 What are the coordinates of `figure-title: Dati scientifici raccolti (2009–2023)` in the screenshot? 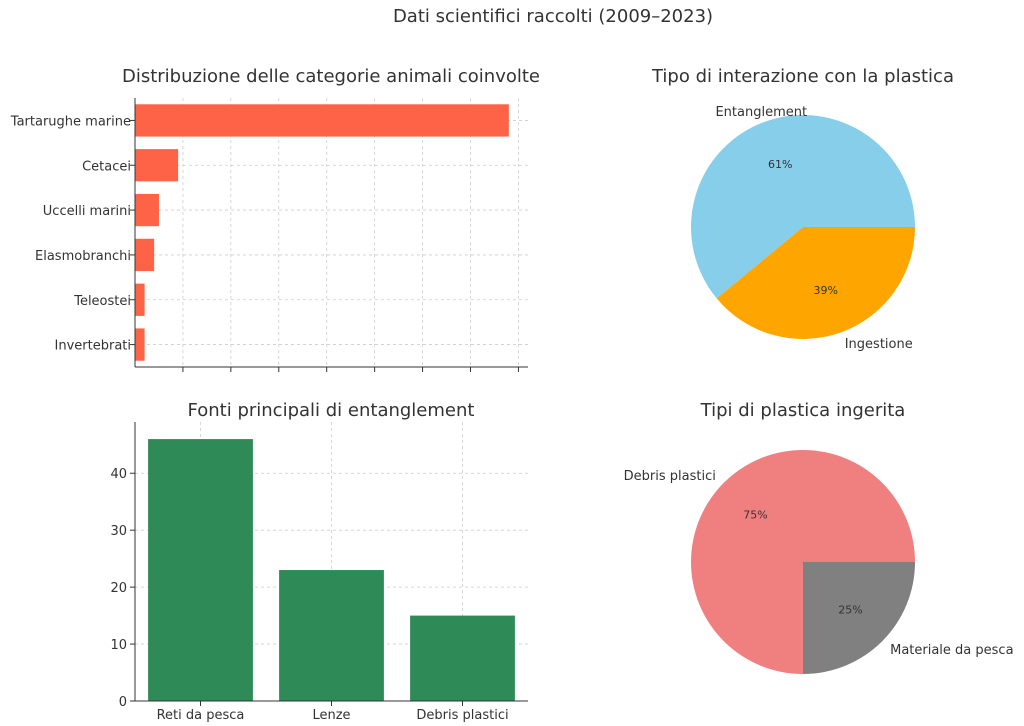 It's located at (553, 16).